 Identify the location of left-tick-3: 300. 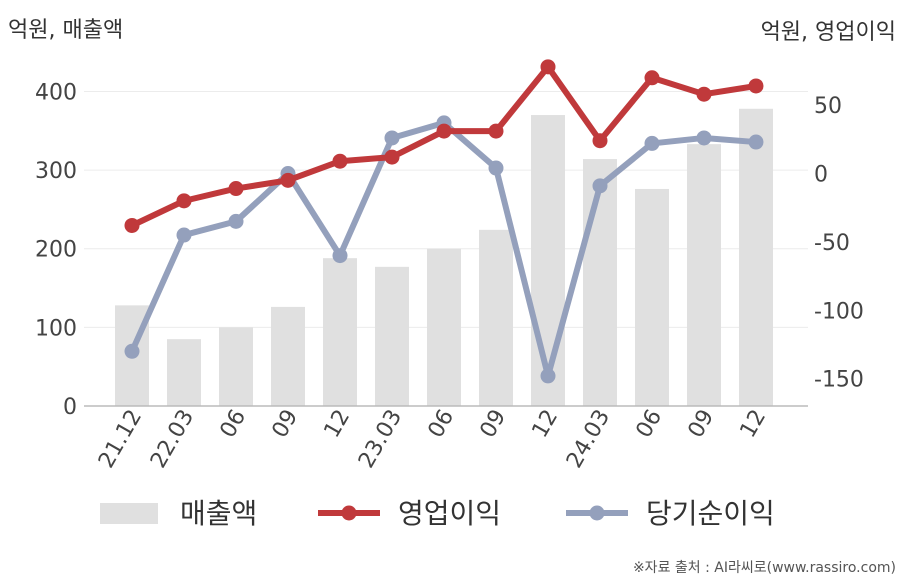
(56, 171).